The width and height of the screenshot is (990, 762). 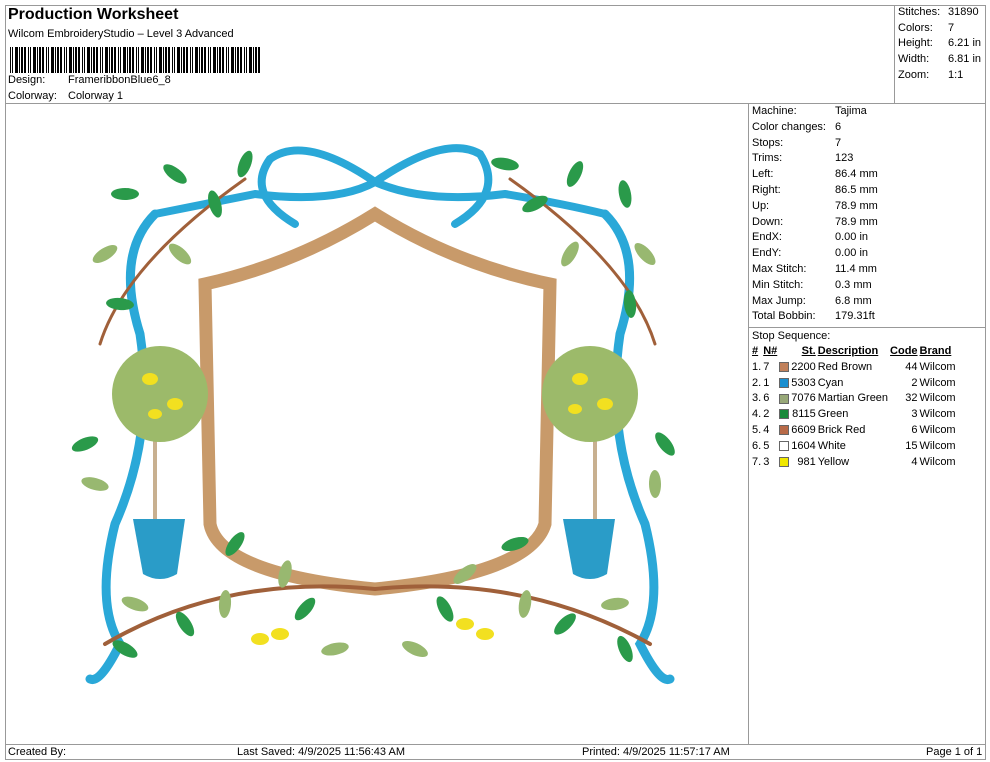 I want to click on last-saved: Last Saved: 4/9/2025 11:56:43 AM, so click(x=321, y=752).